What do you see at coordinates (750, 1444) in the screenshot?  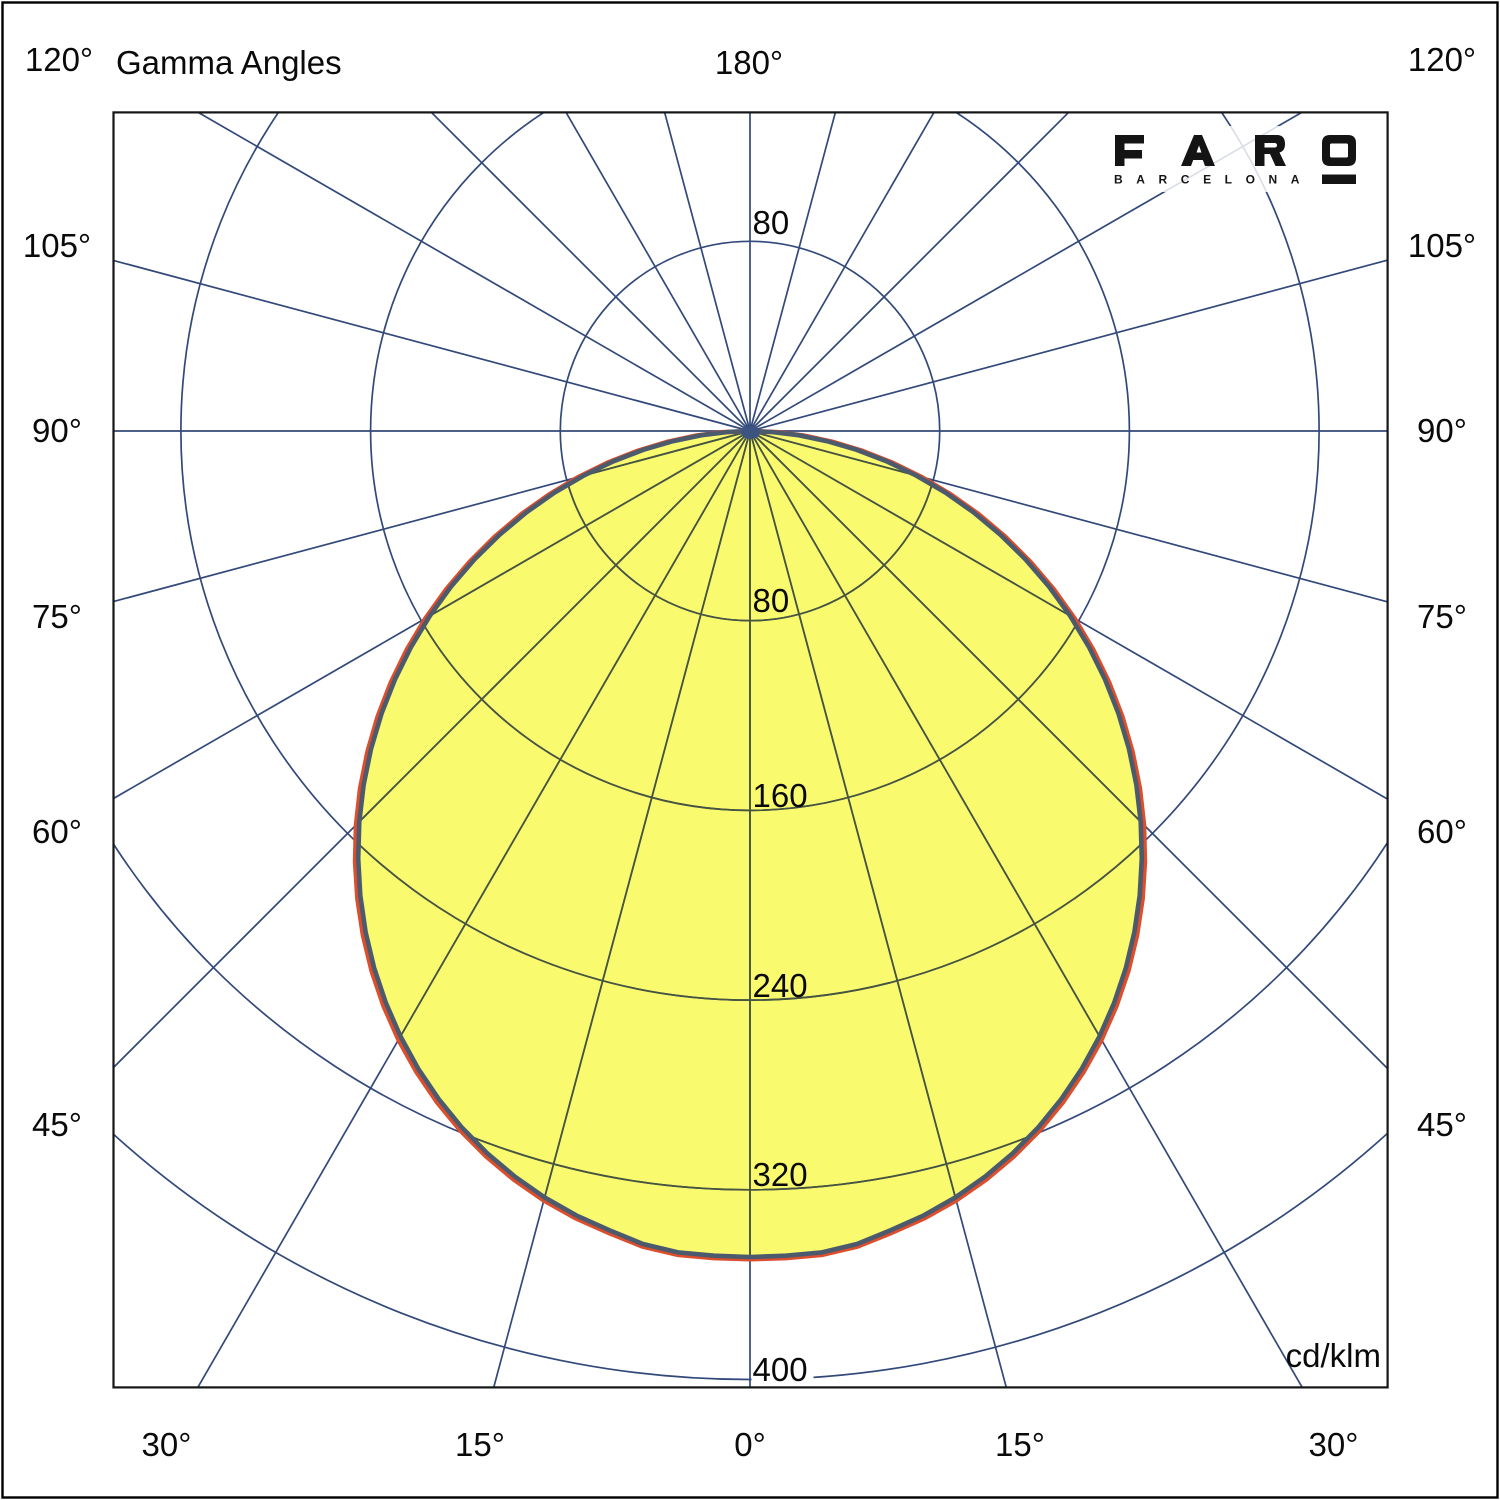 I see `svg-text: 0°` at bounding box center [750, 1444].